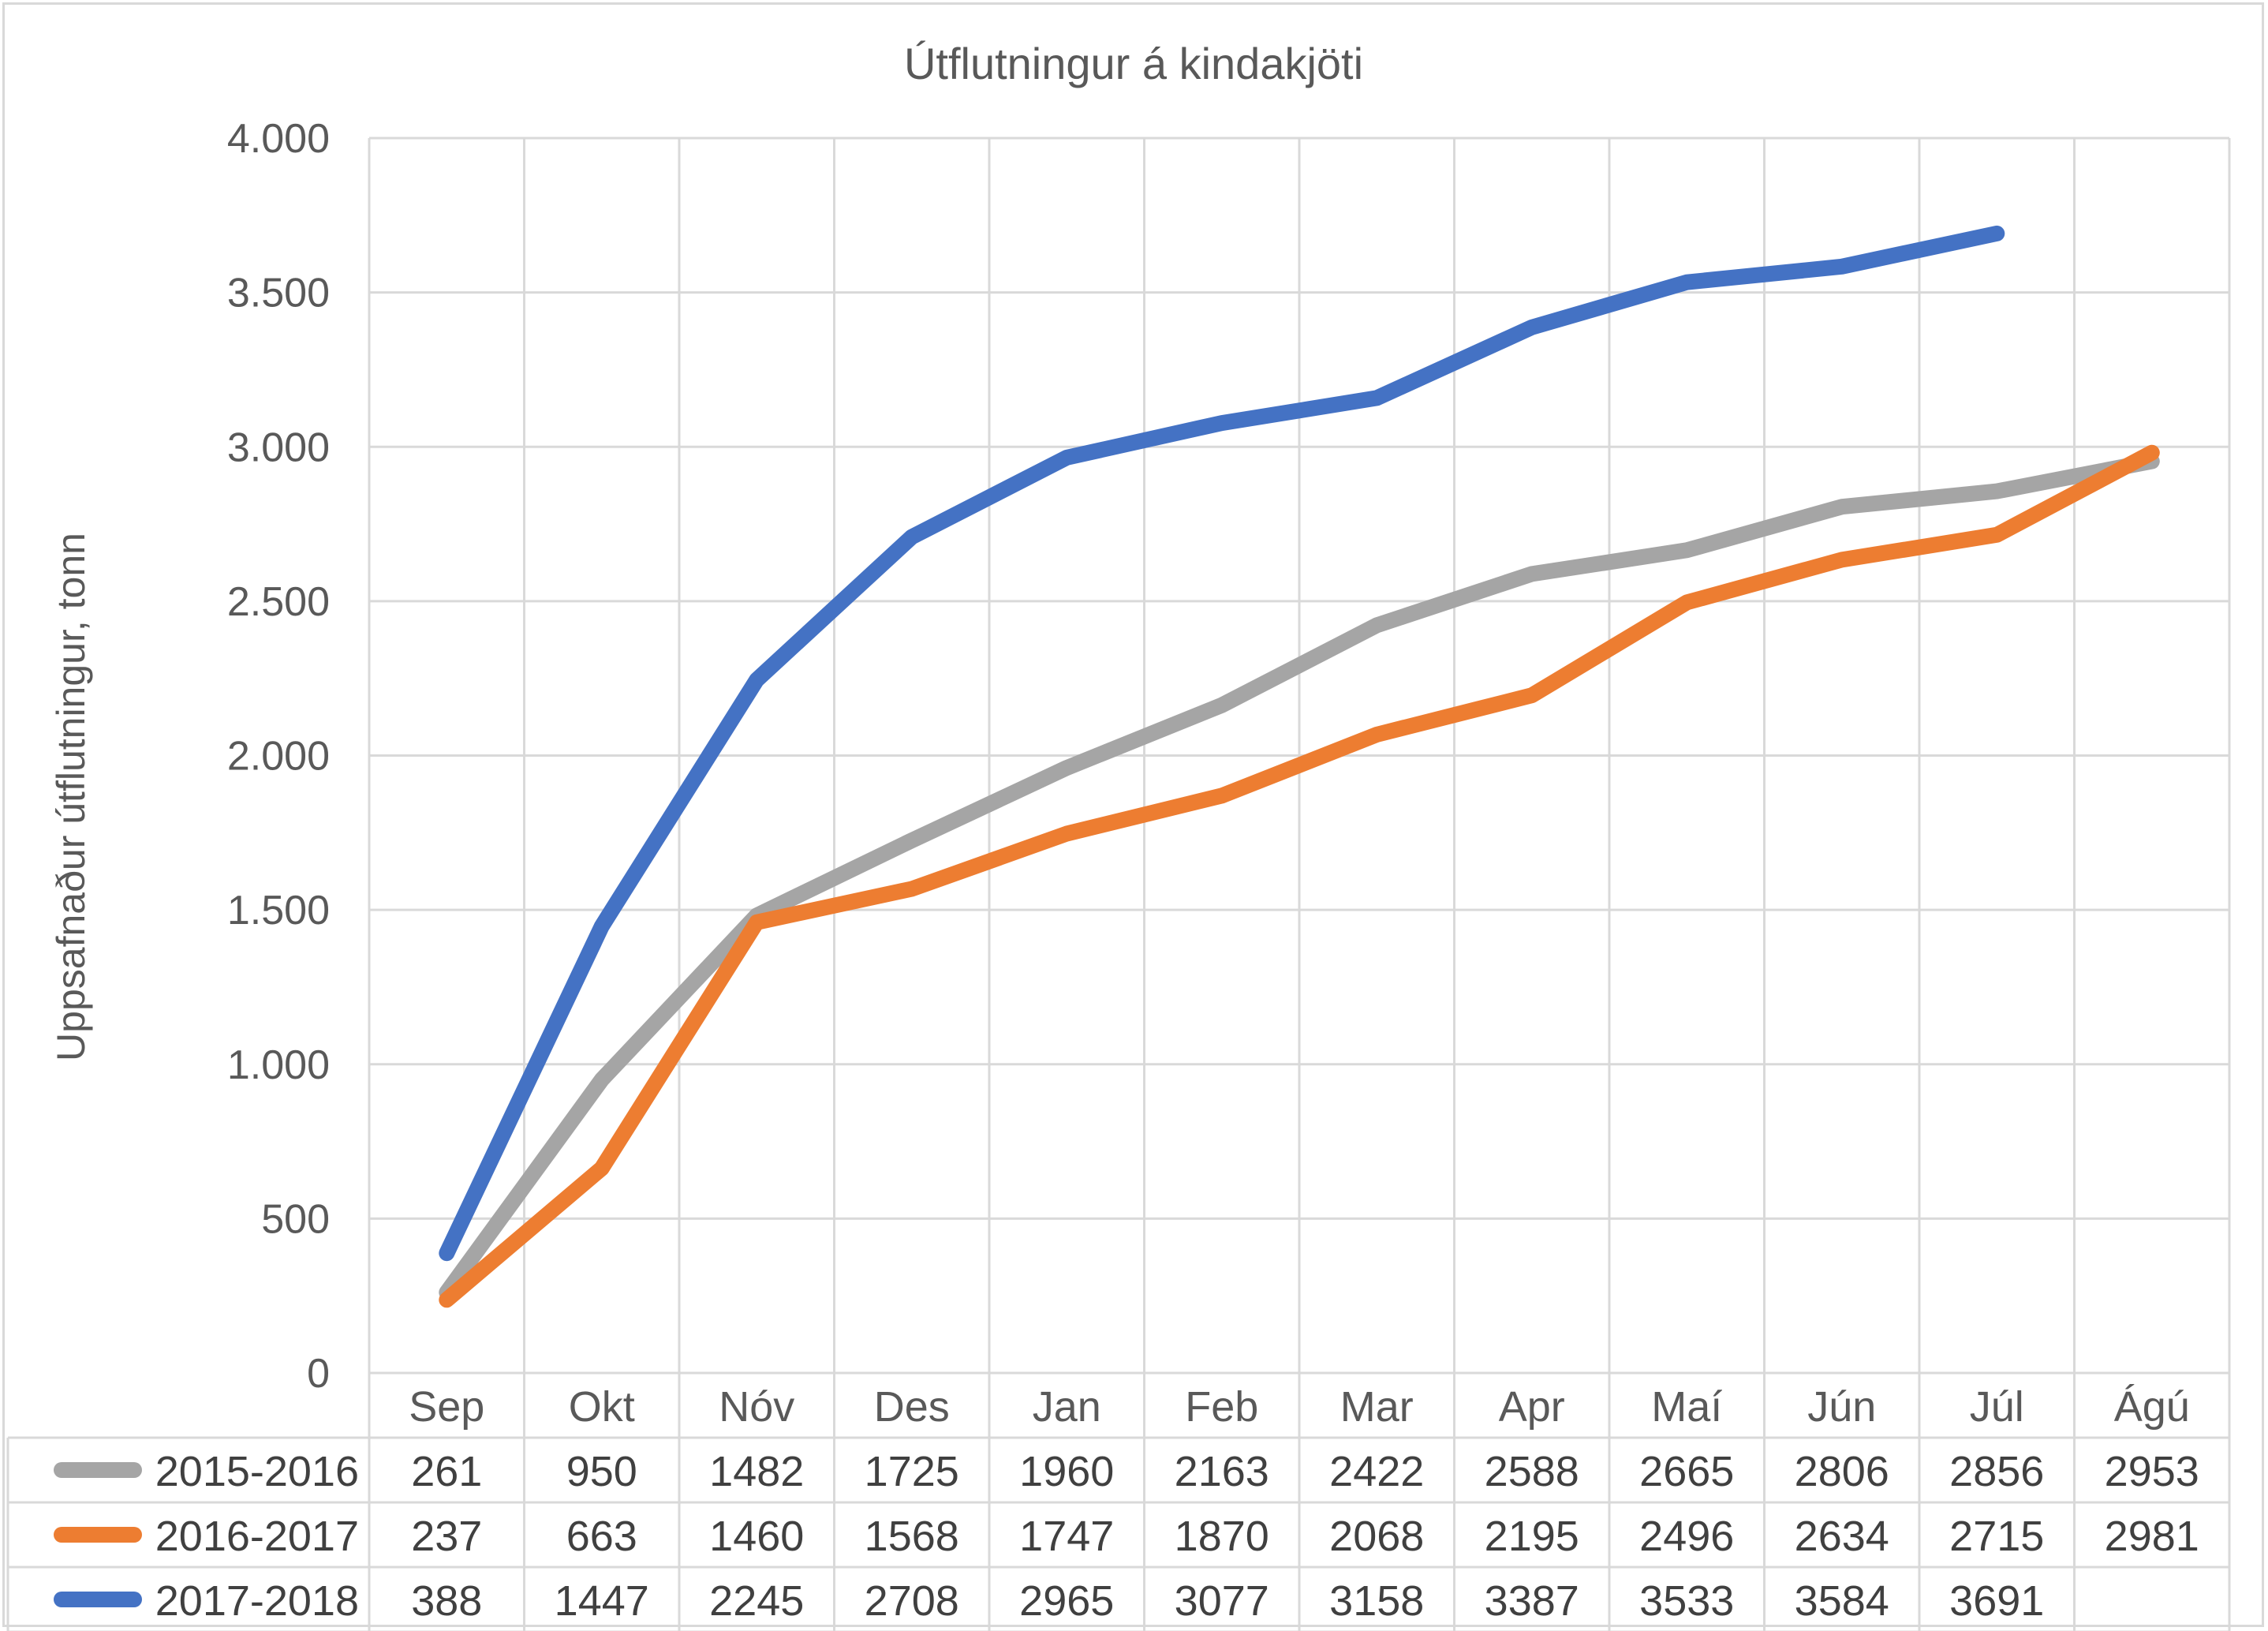 The width and height of the screenshot is (2268, 1631). I want to click on table-cell: 2953, so click(2152, 1471).